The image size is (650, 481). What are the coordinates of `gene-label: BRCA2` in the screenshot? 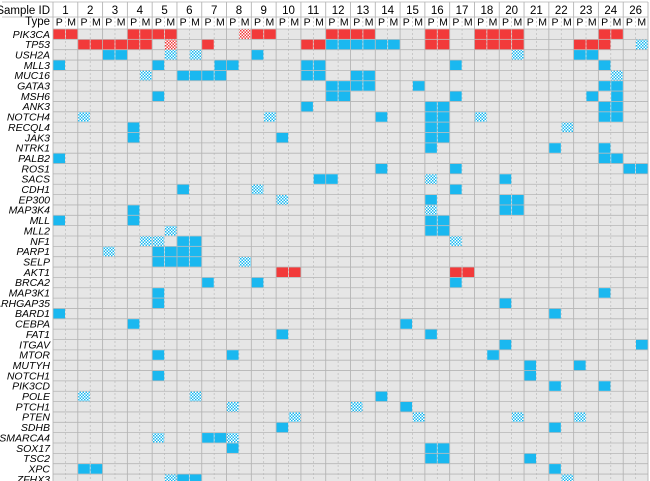 It's located at (32, 283).